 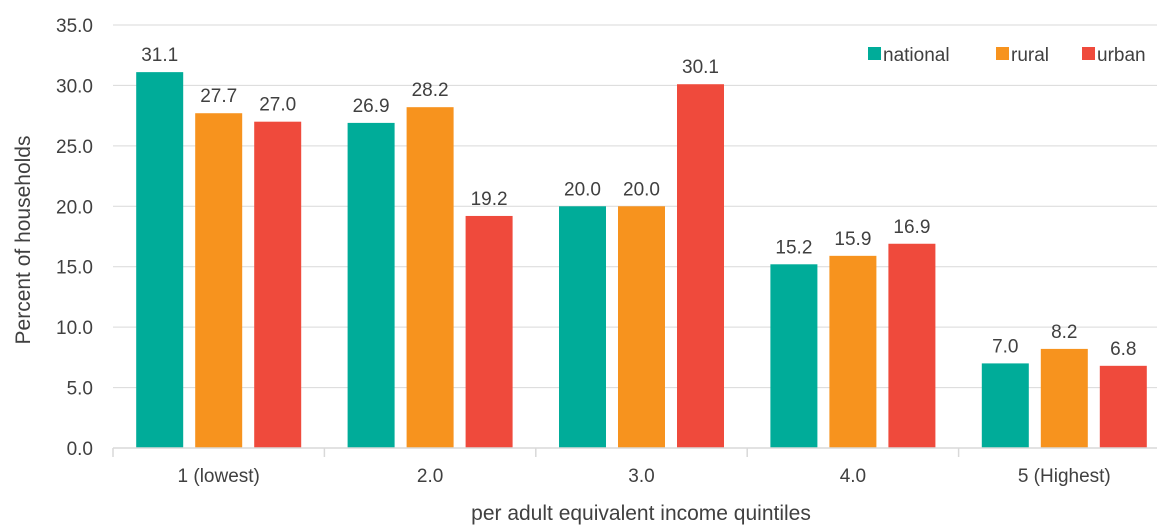 I want to click on y-tick-label: 10.0, so click(x=74, y=328).